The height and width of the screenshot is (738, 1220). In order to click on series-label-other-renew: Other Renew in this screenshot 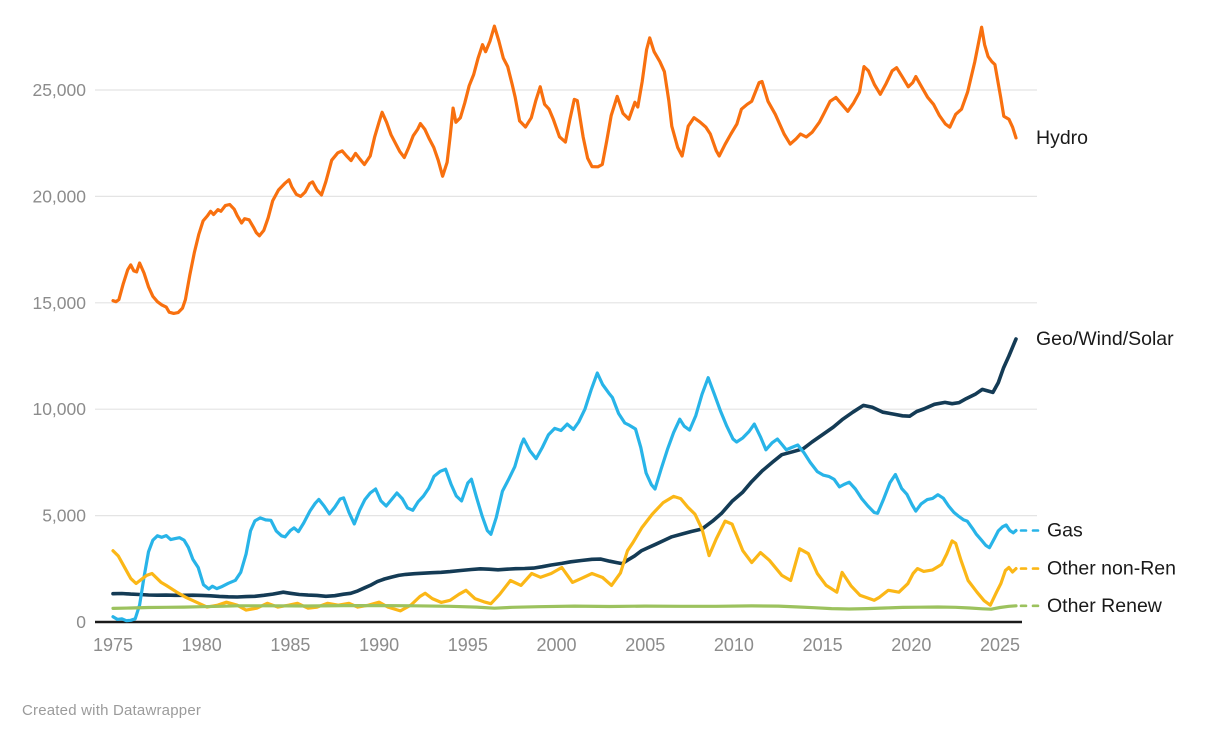, I will do `click(1105, 606)`.